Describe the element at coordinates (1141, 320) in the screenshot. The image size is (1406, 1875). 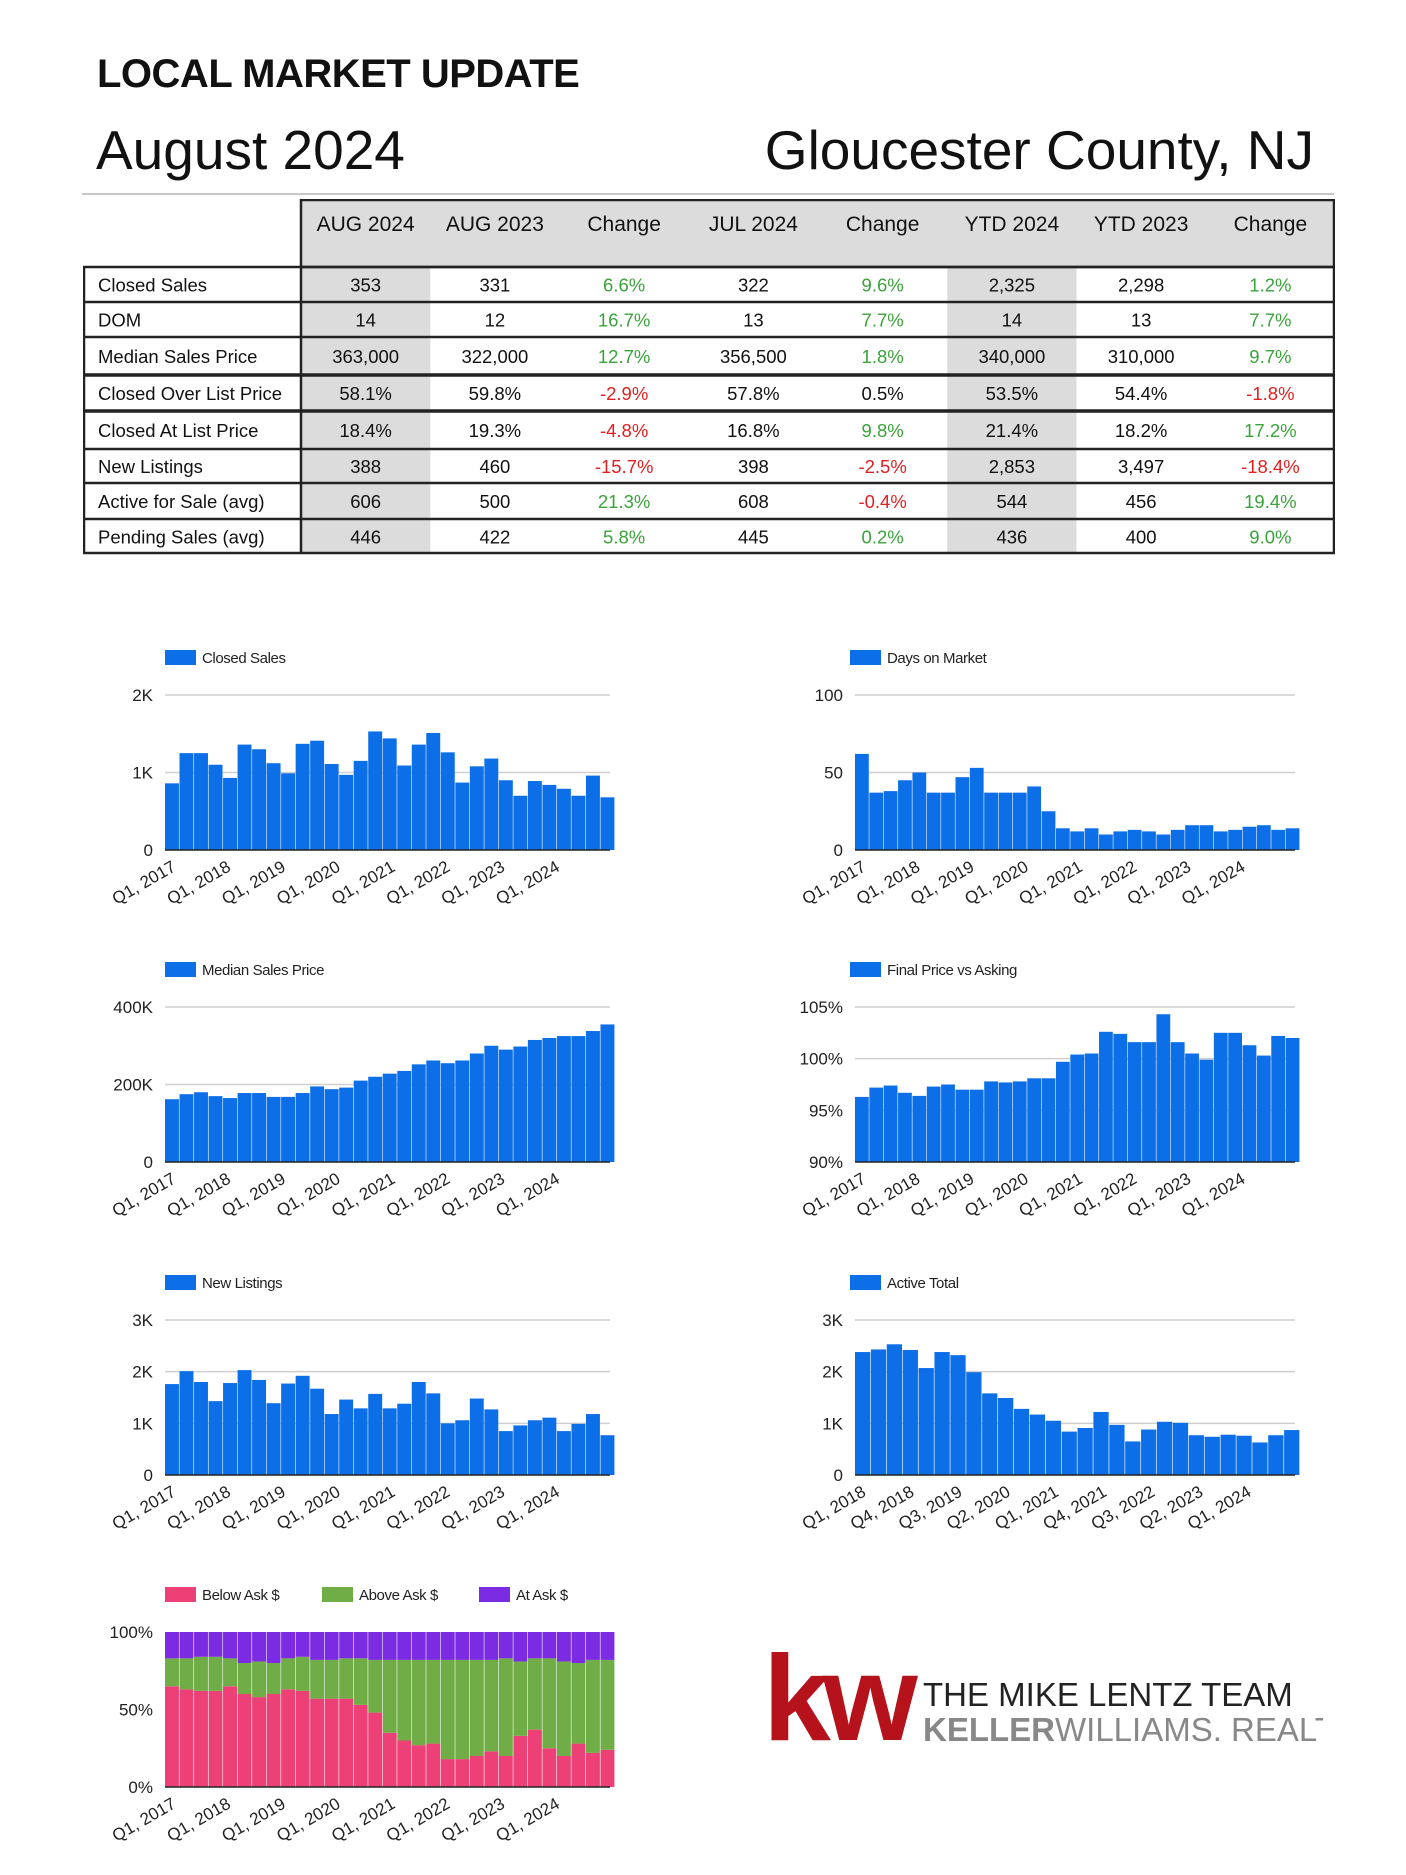
I see `table-cell: 13` at that location.